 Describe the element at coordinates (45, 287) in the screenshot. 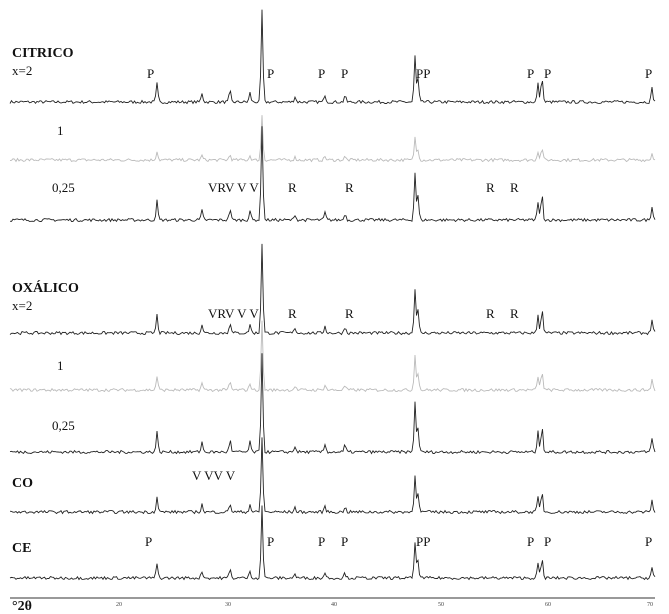

I see `group-title: OXÁLICO` at that location.